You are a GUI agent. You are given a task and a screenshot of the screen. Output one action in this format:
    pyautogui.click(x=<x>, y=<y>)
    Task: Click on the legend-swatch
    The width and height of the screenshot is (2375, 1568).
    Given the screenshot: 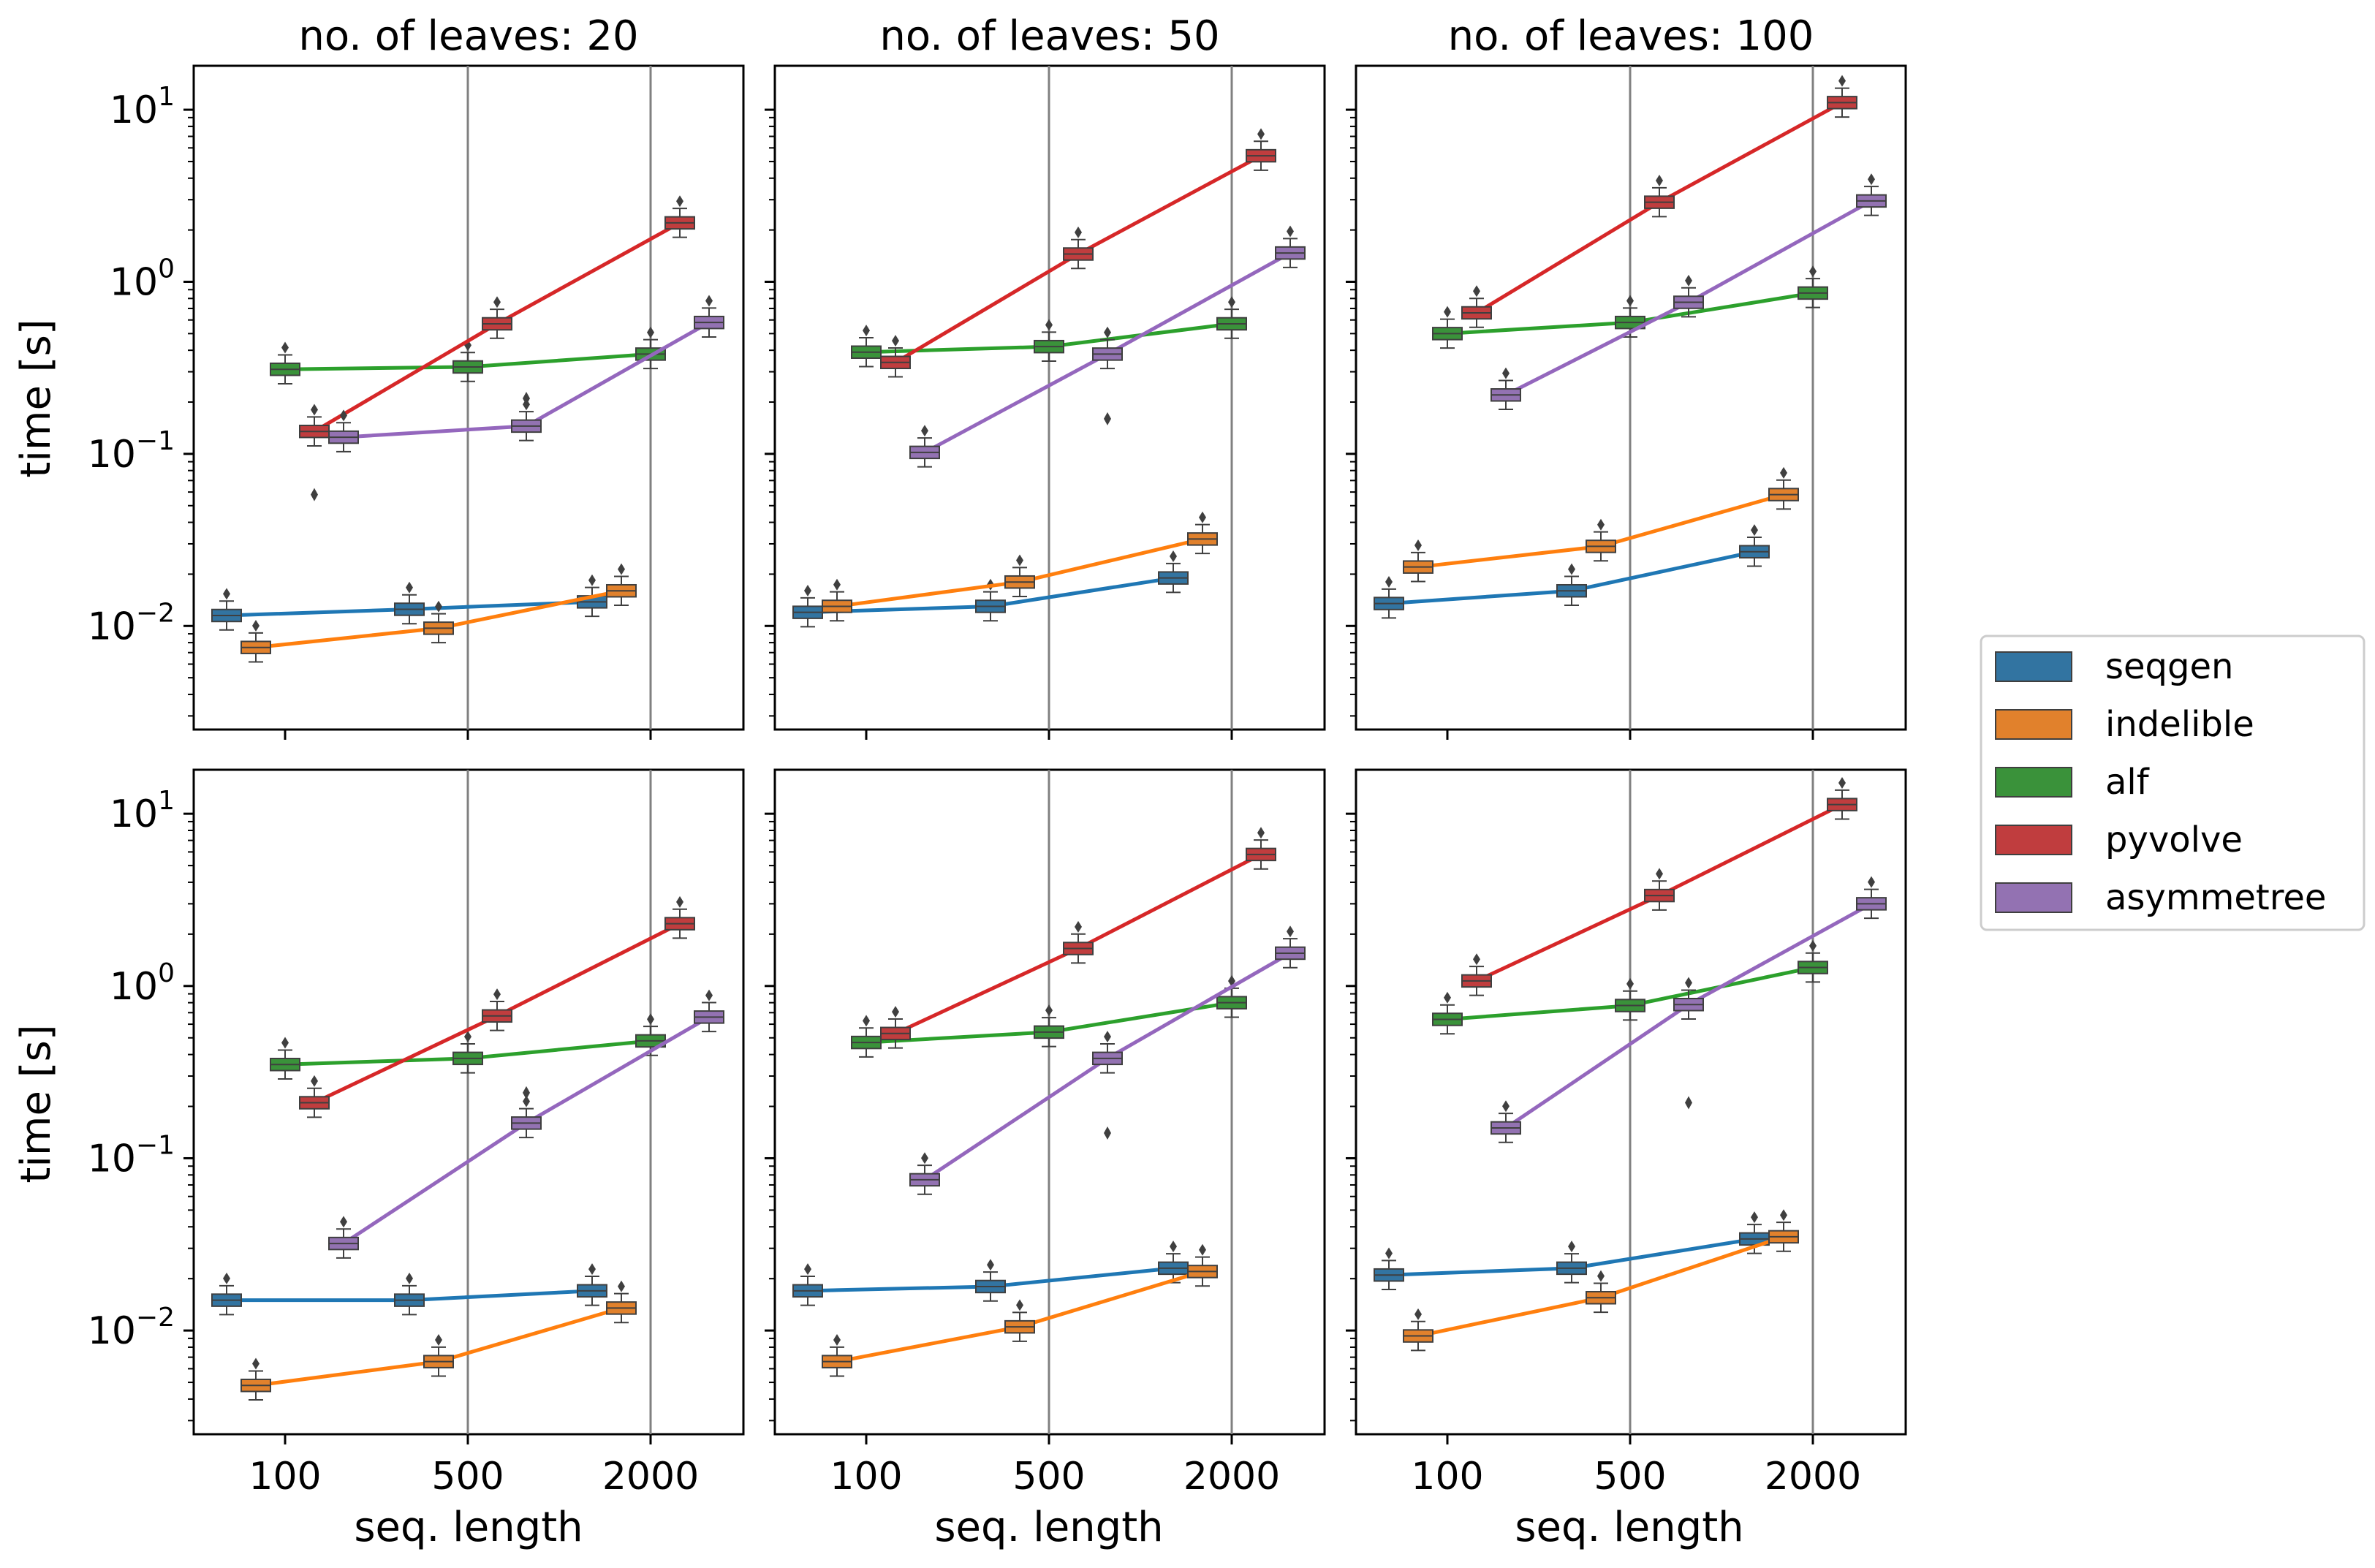 What is the action you would take?
    pyautogui.click(x=2034, y=840)
    